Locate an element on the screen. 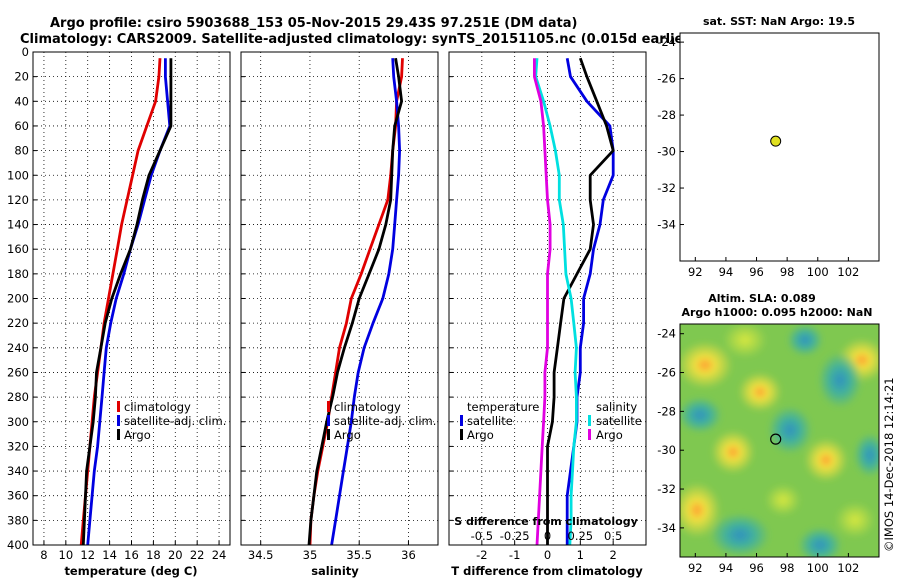 Image resolution: width=900 pixels, height=580 pixels. s-tick-label: 0 is located at coordinates (547, 536).